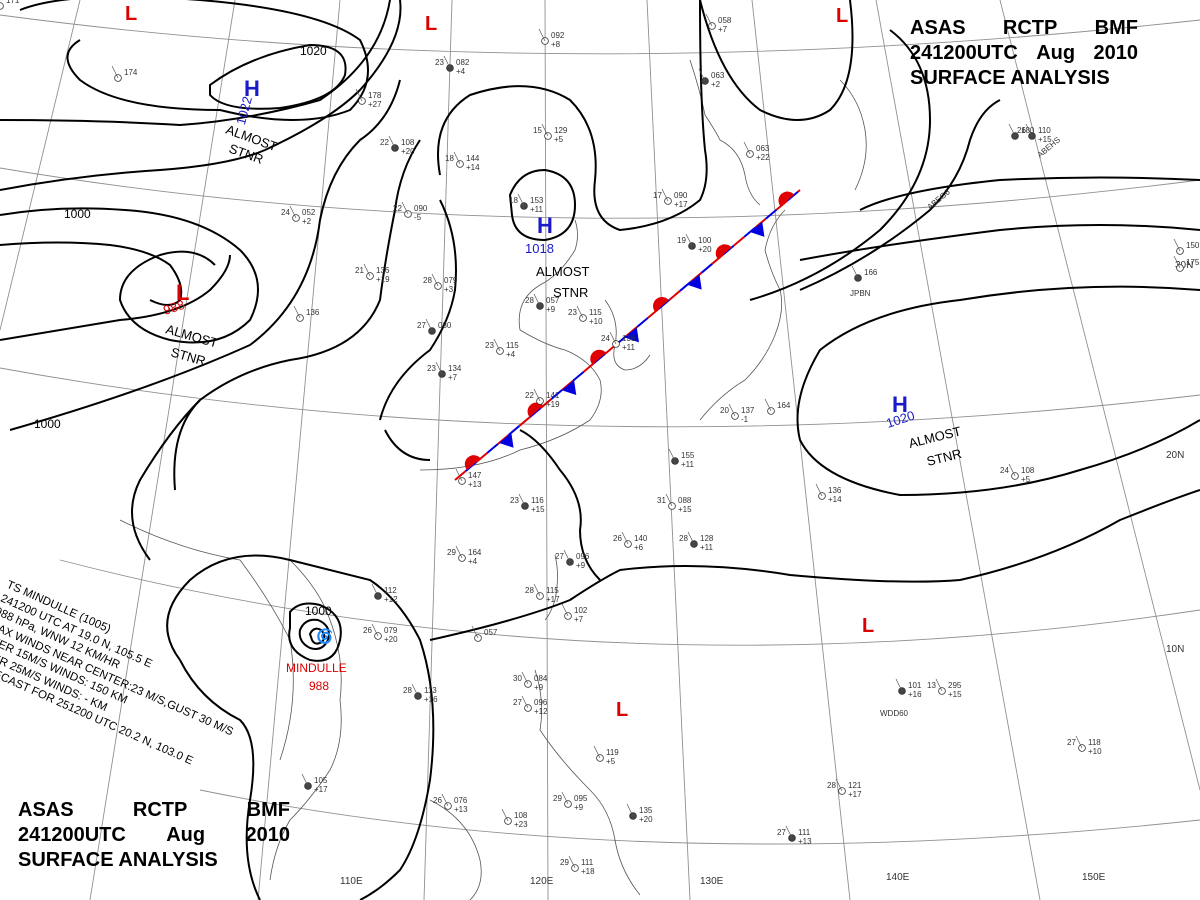 The width and height of the screenshot is (1200, 900). What do you see at coordinates (131, 72) in the screenshot?
I see `station-pressure: 174` at bounding box center [131, 72].